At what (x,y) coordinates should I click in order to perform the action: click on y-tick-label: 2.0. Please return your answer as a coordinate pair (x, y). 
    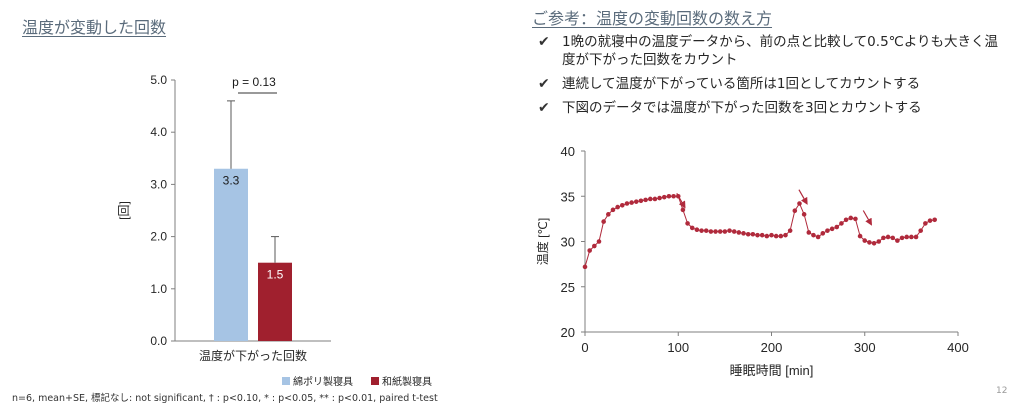
    Looking at the image, I should click on (158, 237).